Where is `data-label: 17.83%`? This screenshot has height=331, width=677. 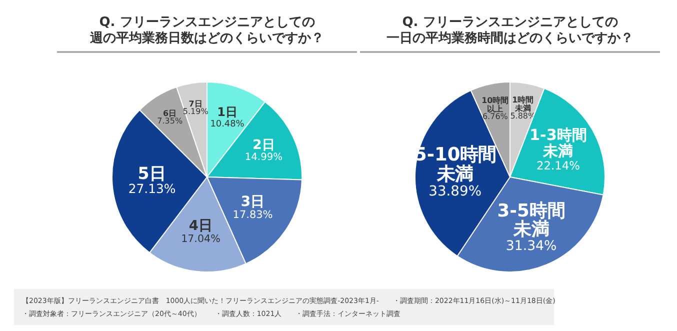
data-label: 17.83% is located at coordinates (252, 214).